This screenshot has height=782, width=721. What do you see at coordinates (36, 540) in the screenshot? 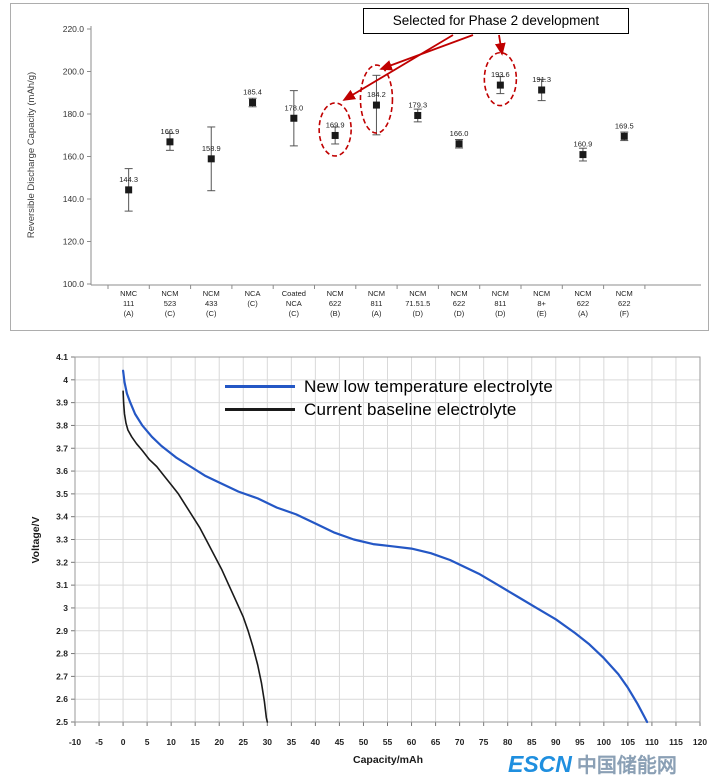
I see `voltage-axis-title: Voltage/V` at bounding box center [36, 540].